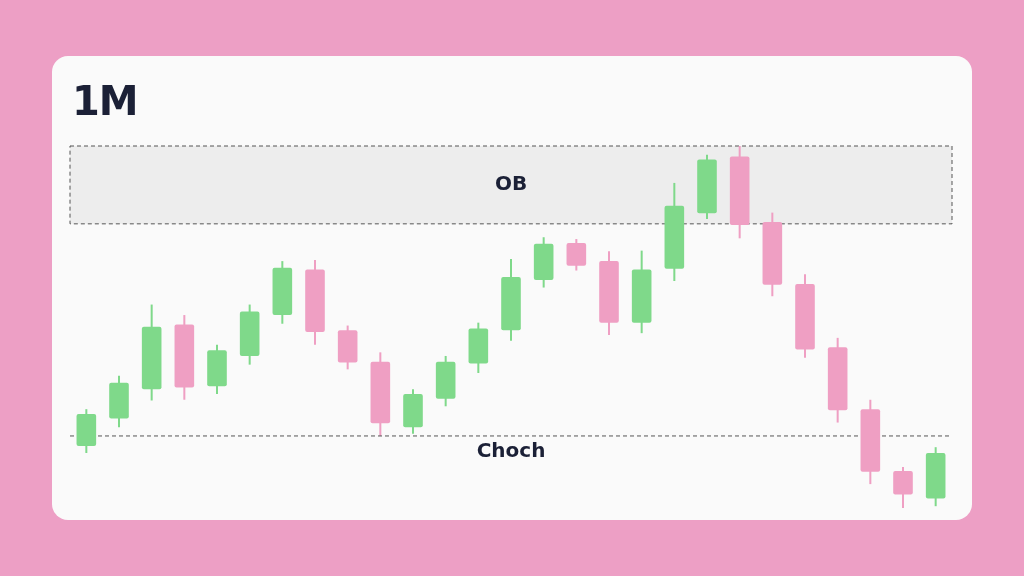  I want to click on ref-line-label: Choch, so click(511, 450).